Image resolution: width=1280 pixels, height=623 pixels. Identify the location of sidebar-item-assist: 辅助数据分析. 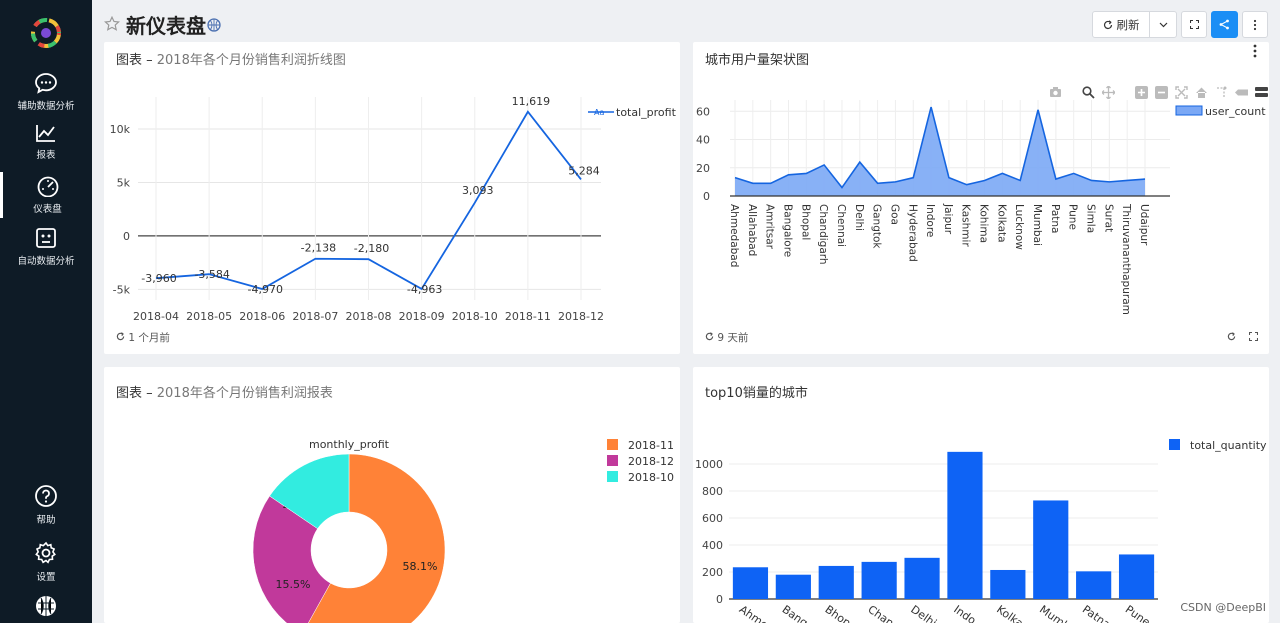
(46, 92).